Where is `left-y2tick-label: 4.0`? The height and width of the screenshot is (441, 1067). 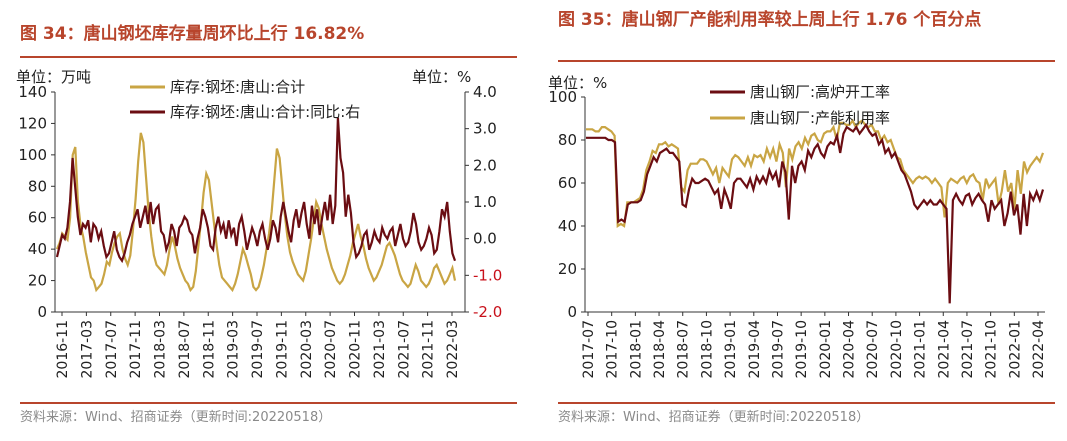
left-y2tick-label: 4.0 is located at coordinates (485, 92).